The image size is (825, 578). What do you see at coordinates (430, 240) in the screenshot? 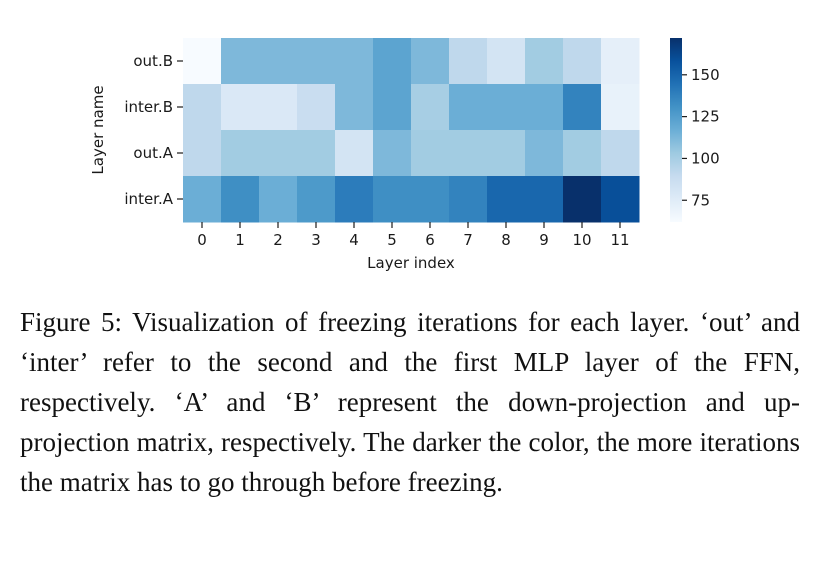
I see `x-tick-label: 6` at bounding box center [430, 240].